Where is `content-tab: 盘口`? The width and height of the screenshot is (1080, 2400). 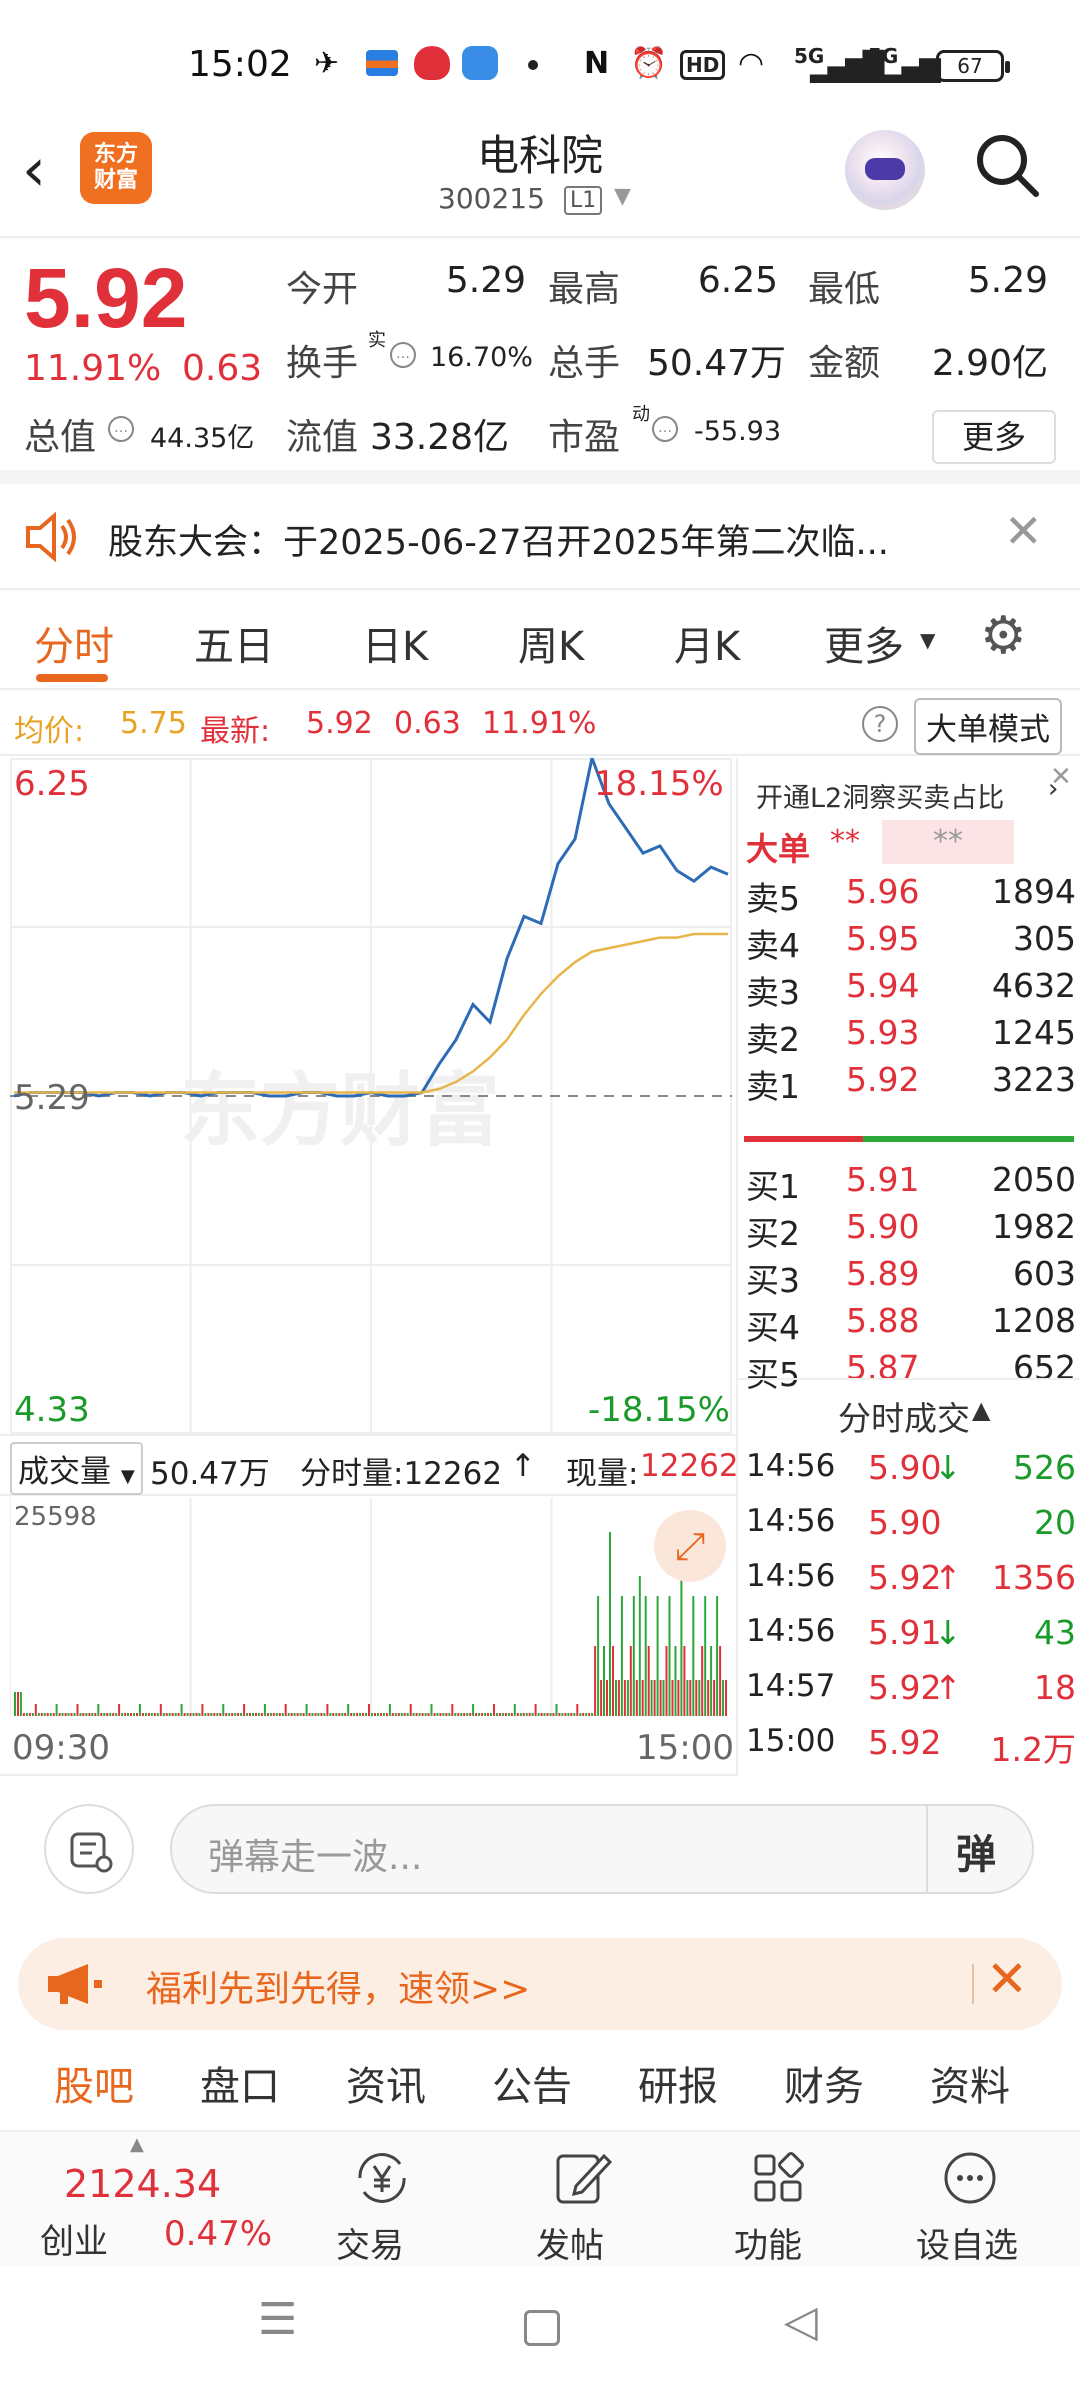 content-tab: 盘口 is located at coordinates (240, 2087).